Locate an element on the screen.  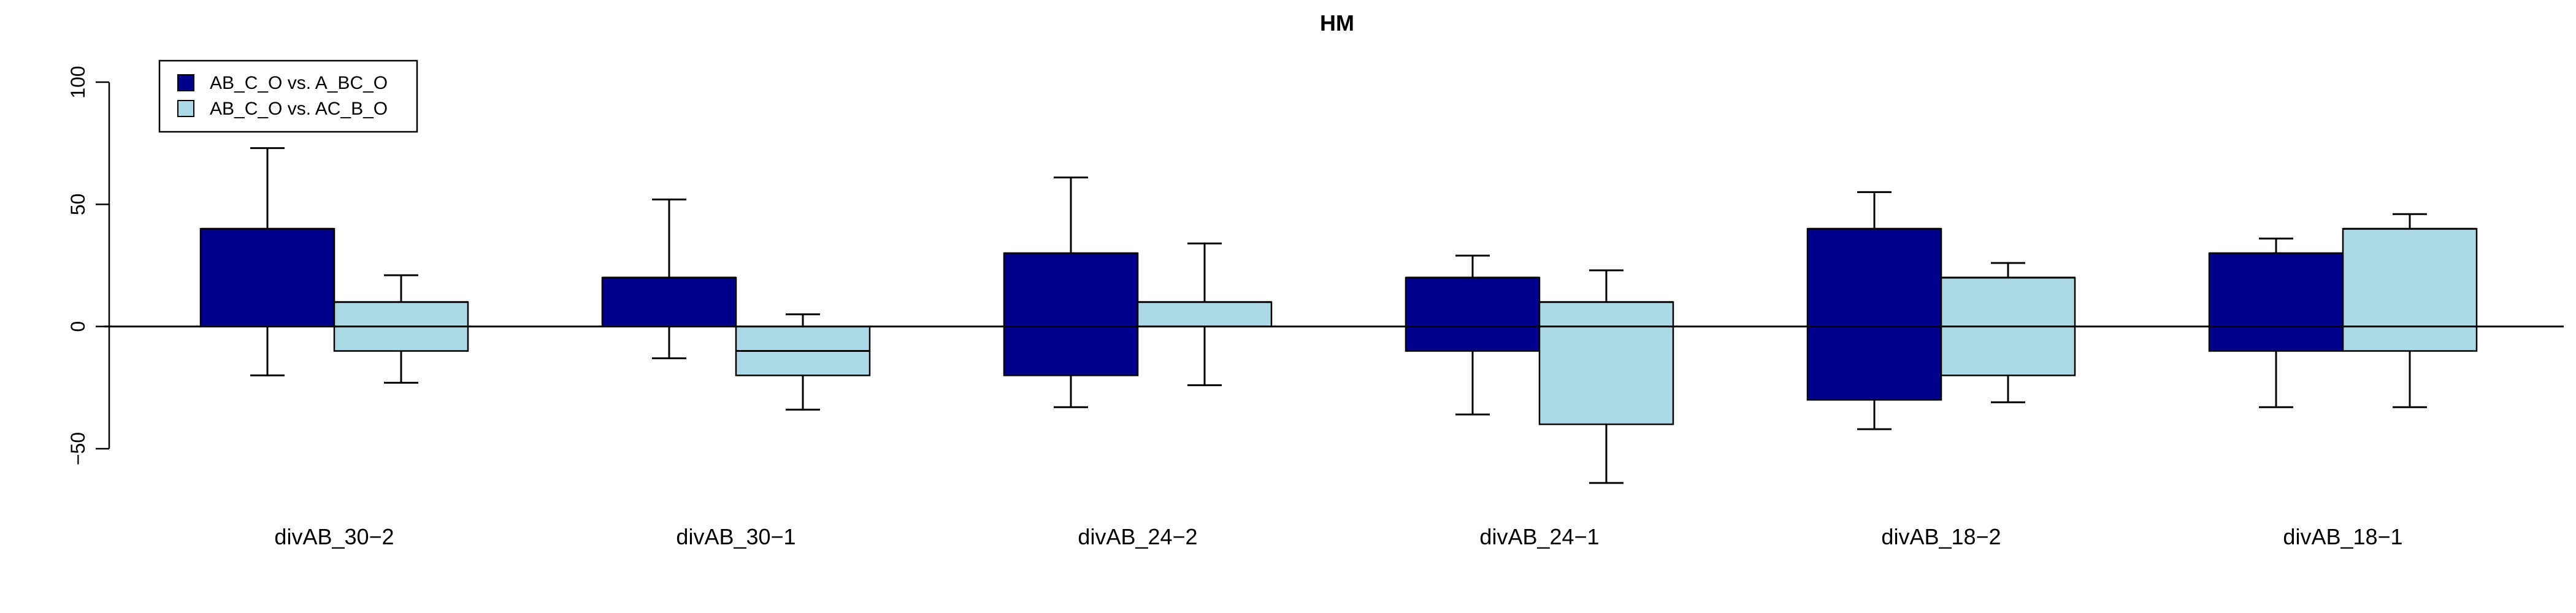
chart-title: HM is located at coordinates (1337, 23).